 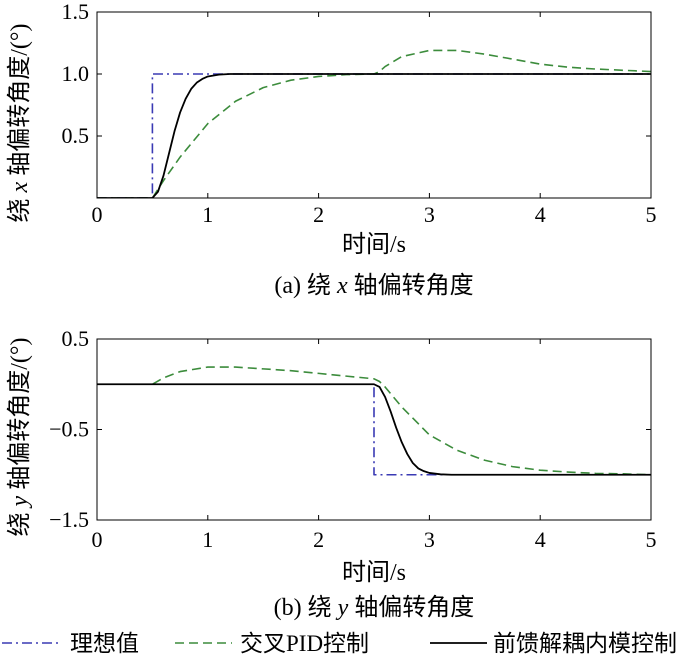 I want to click on legend-item-ideal-value: 理想值, so click(x=70, y=643).